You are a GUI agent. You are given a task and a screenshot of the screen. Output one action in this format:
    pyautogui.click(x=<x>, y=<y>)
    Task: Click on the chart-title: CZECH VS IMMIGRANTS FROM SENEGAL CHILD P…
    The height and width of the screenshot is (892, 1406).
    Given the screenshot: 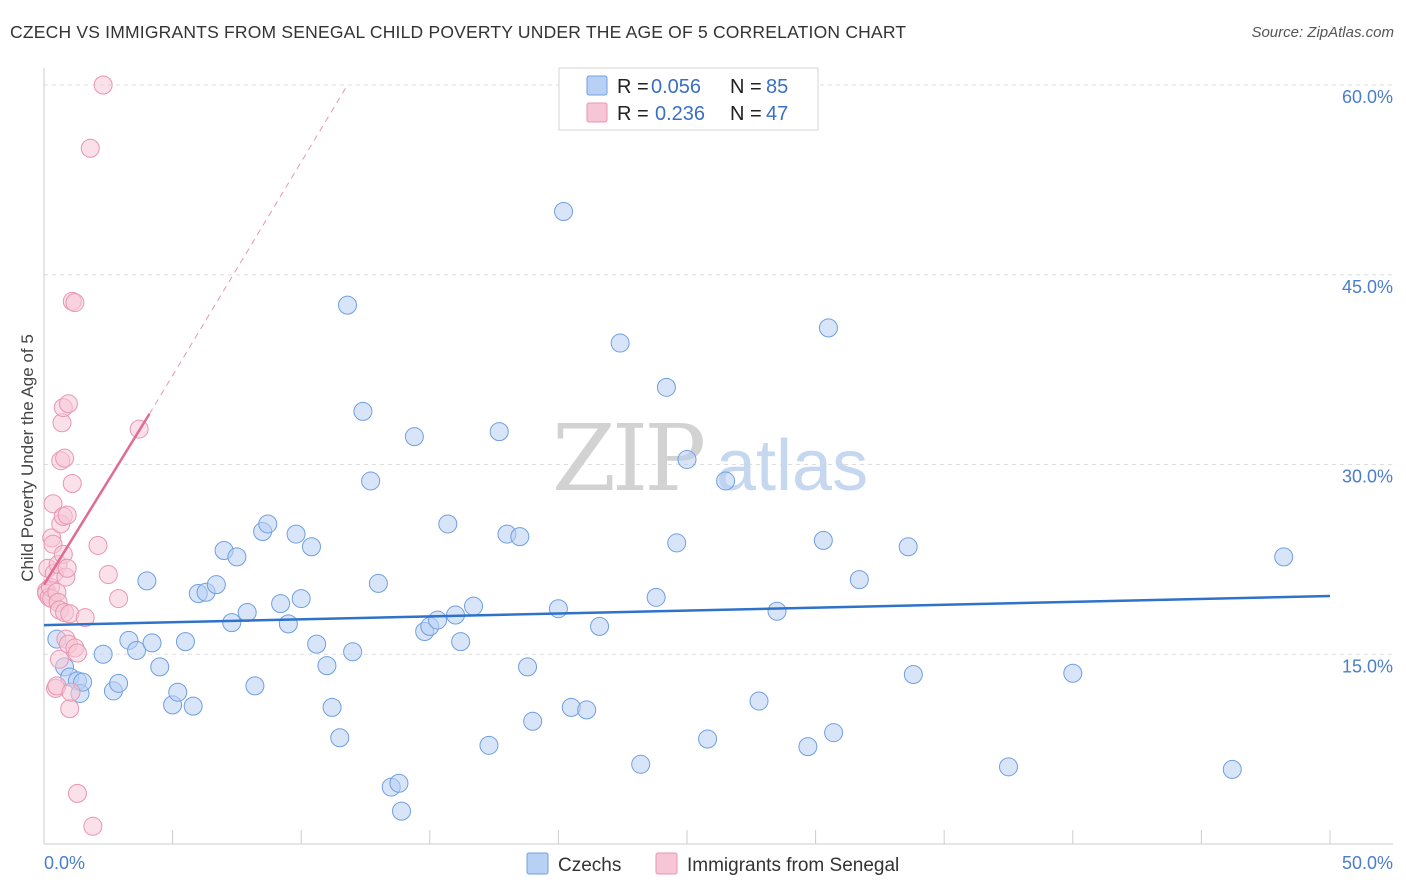 What is the action you would take?
    pyautogui.click(x=458, y=32)
    